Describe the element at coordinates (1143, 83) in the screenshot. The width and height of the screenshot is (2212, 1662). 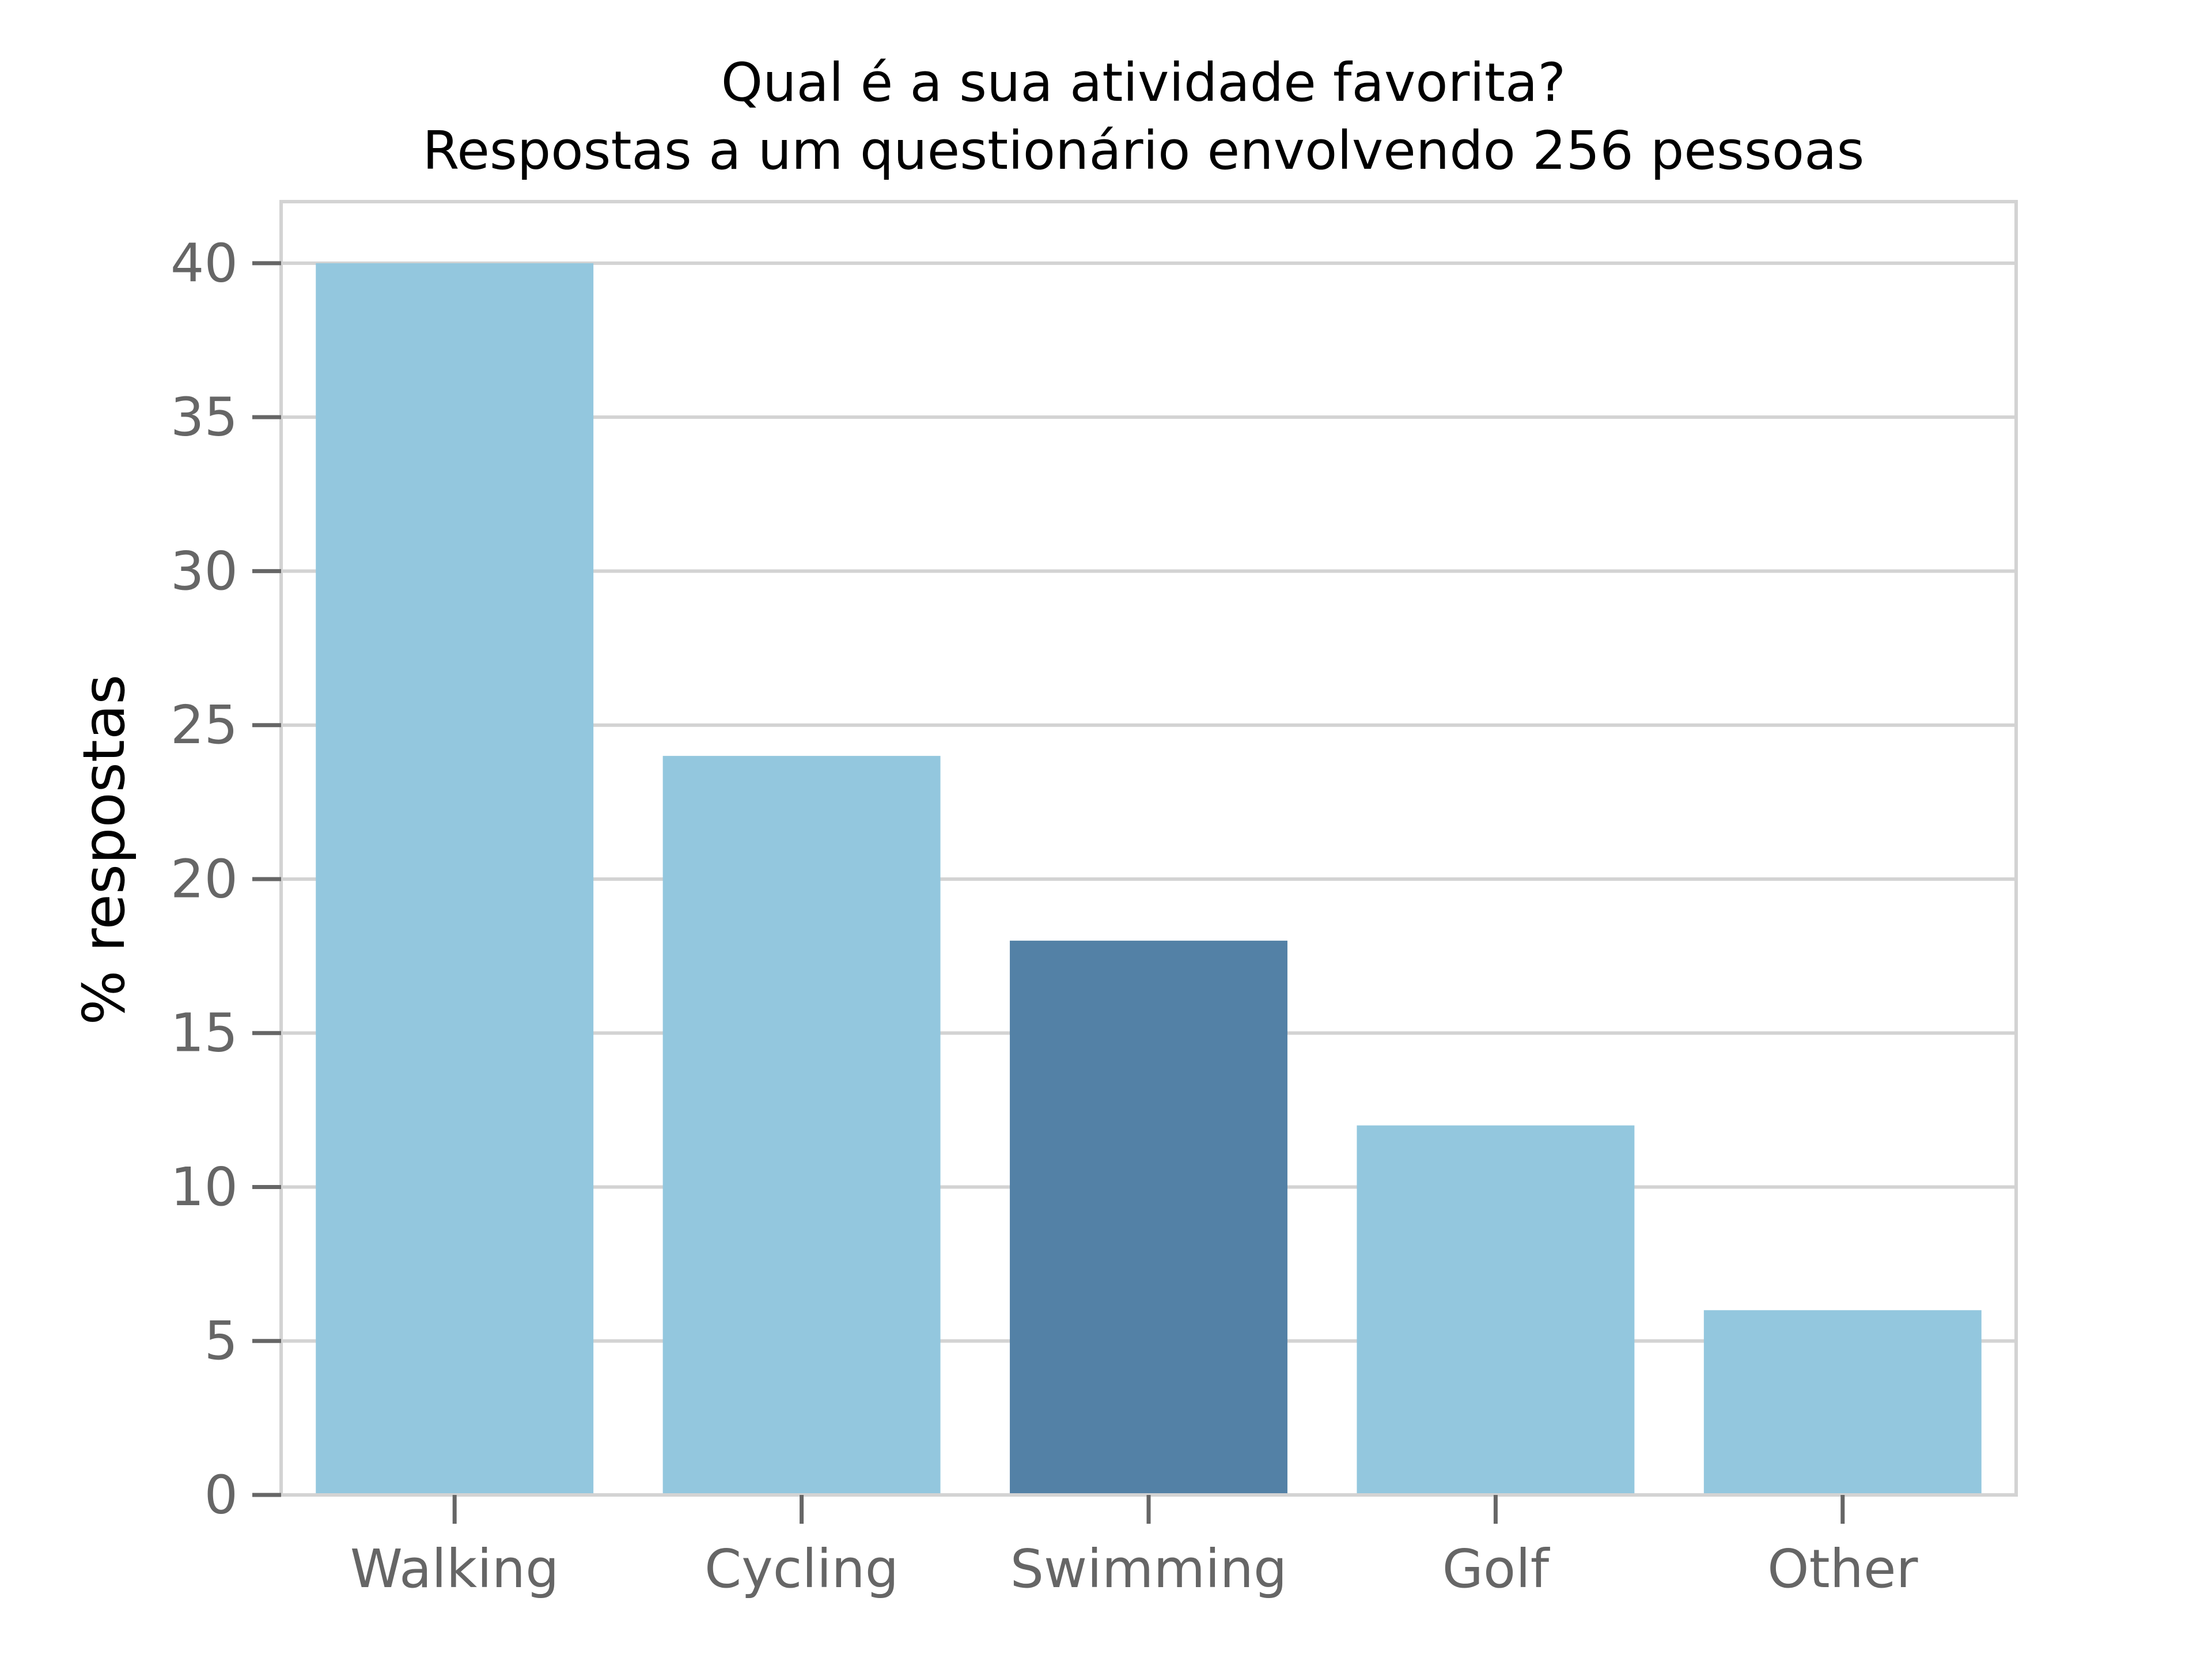
I see `chart-title: Qual é a sua atividade favorita?` at that location.